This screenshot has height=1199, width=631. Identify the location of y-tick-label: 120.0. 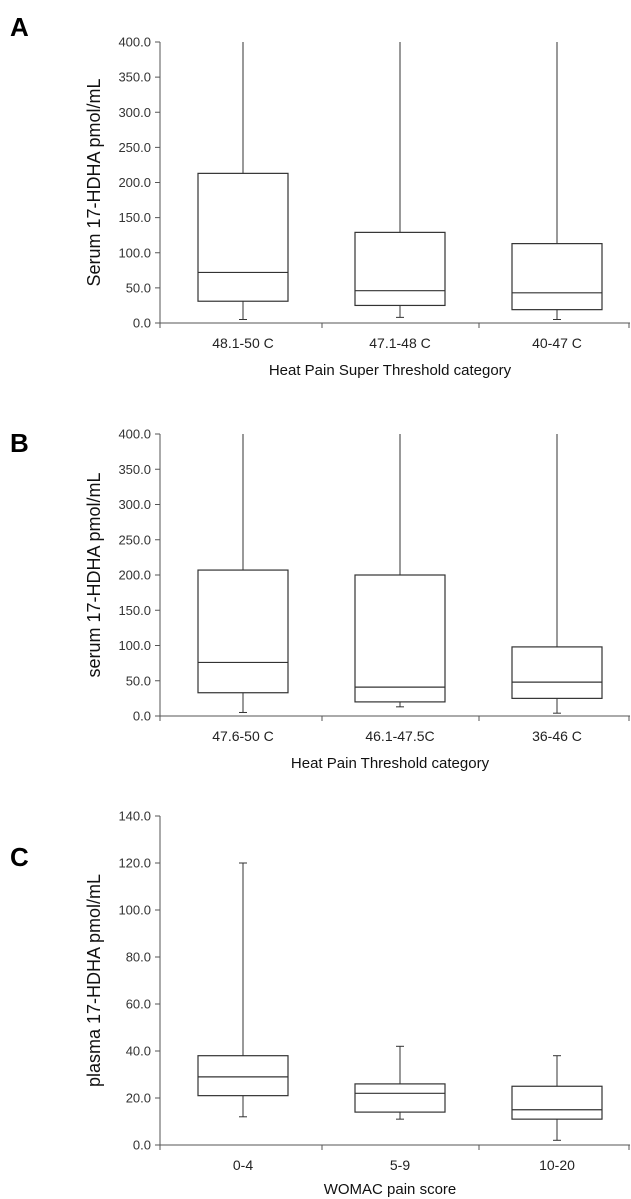
(134, 863).